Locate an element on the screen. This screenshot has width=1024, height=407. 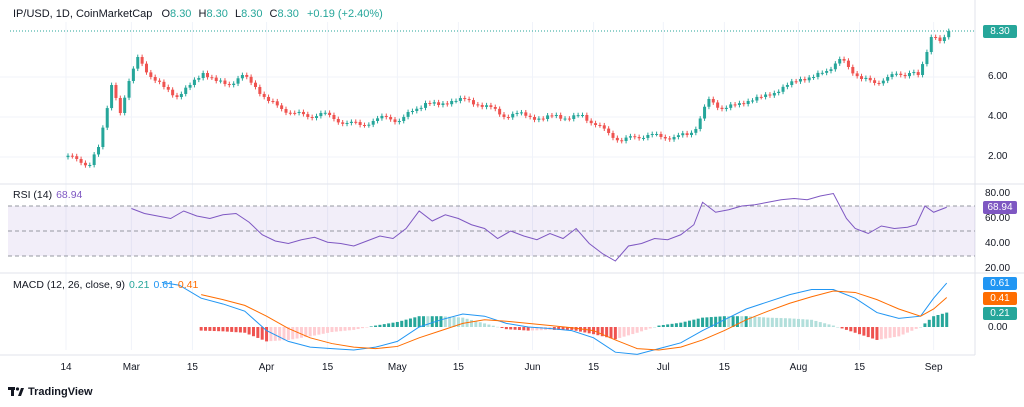
time-tick: May is located at coordinates (397, 367).